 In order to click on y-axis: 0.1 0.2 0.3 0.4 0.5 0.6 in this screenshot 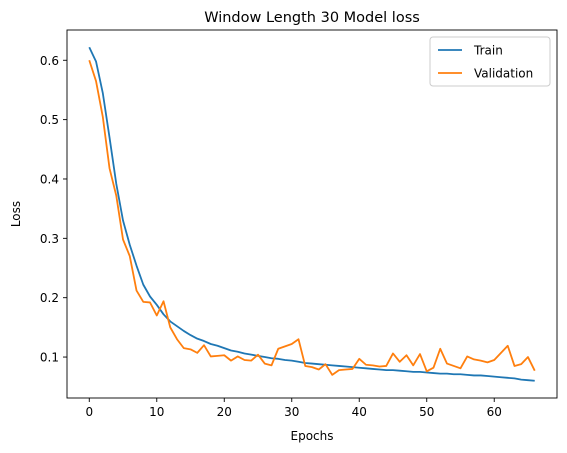, I will do `click(53, 209)`.